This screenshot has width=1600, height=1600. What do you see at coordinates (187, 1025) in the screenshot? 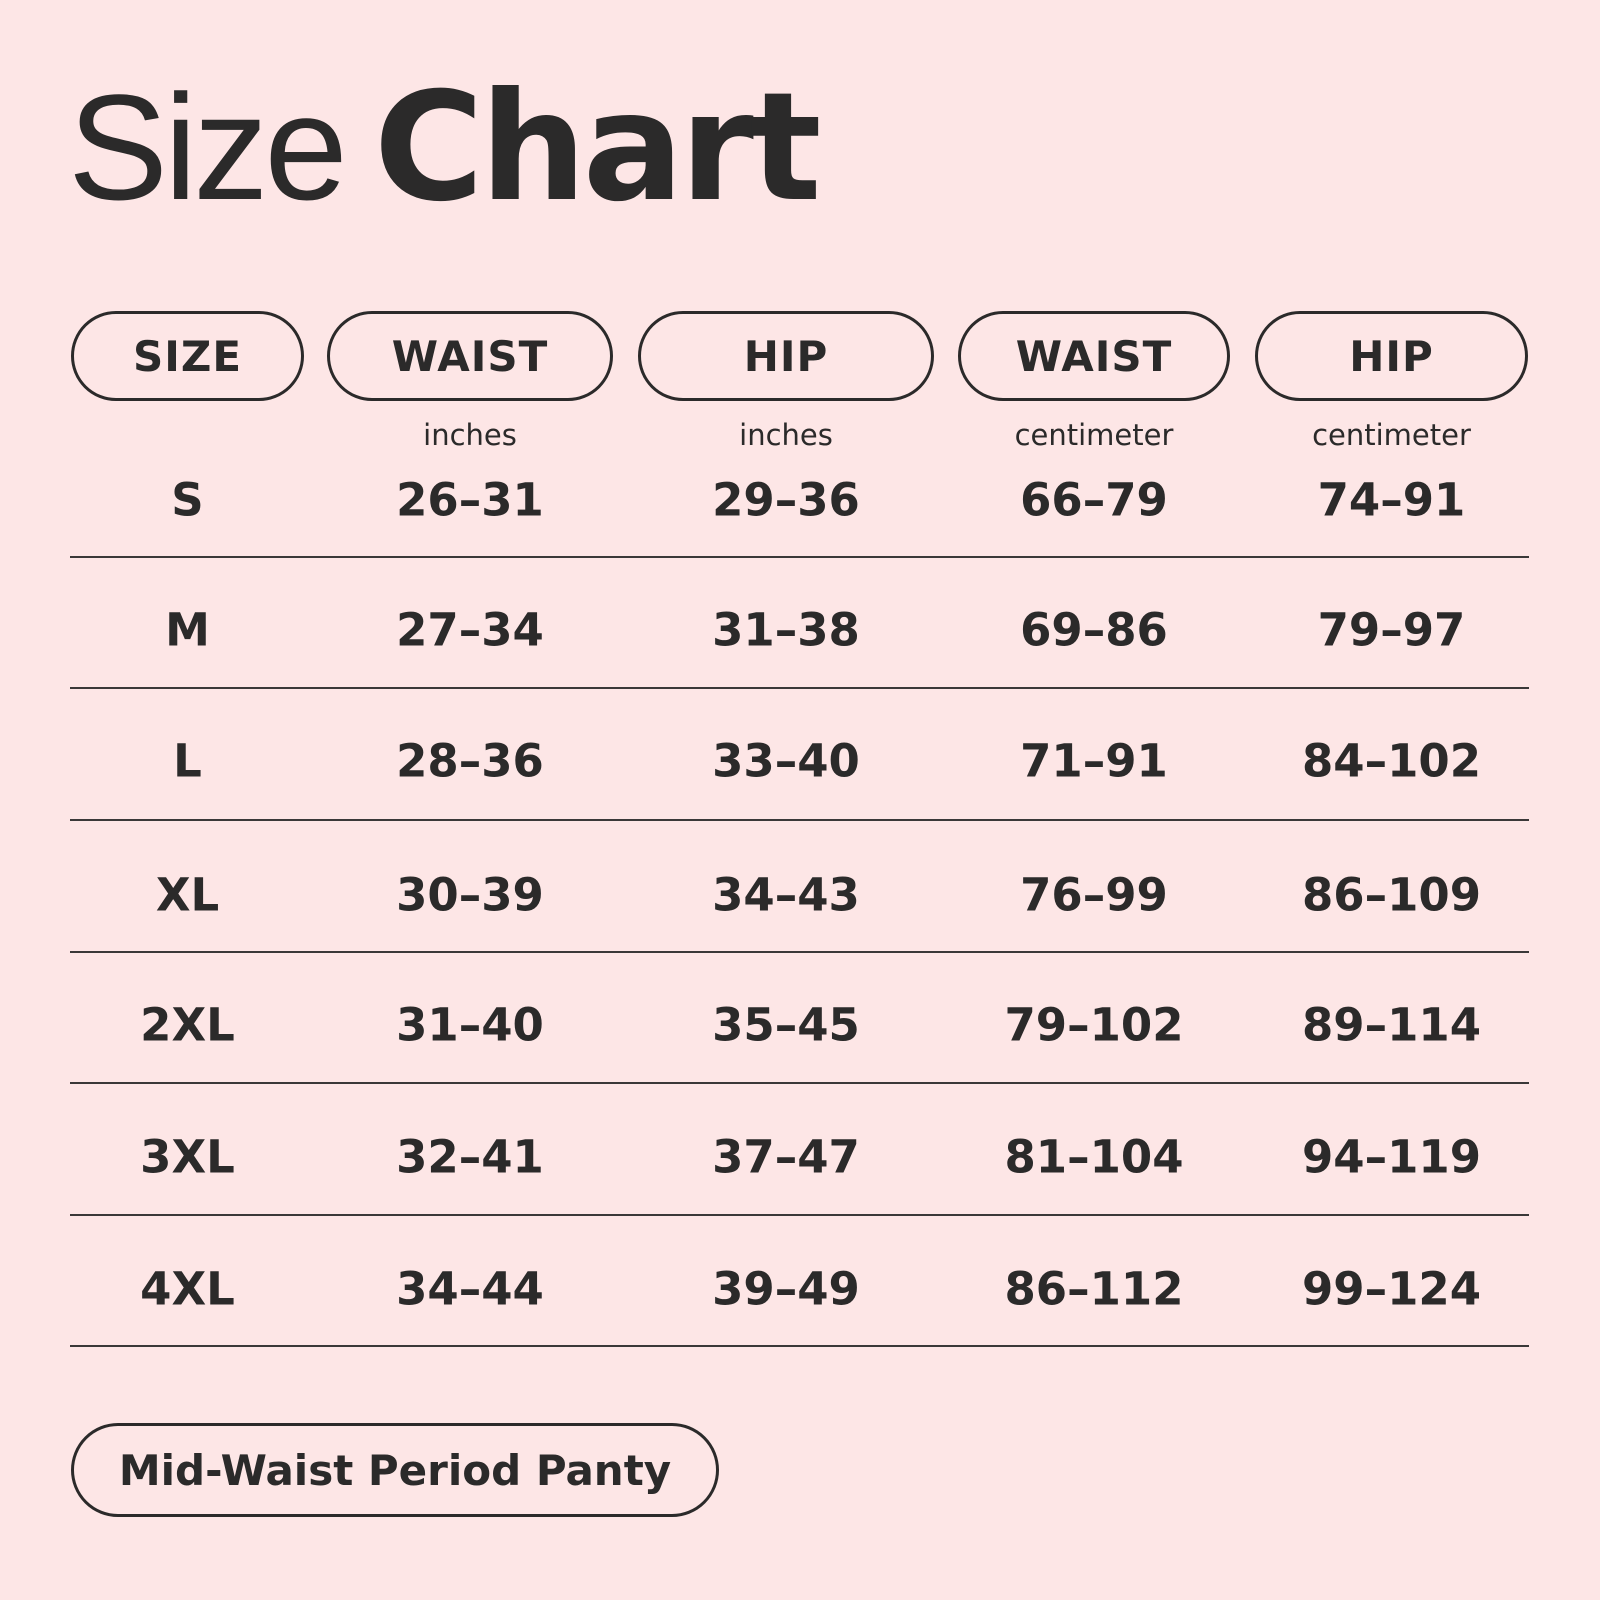
I see `size-label: 2XL` at bounding box center [187, 1025].